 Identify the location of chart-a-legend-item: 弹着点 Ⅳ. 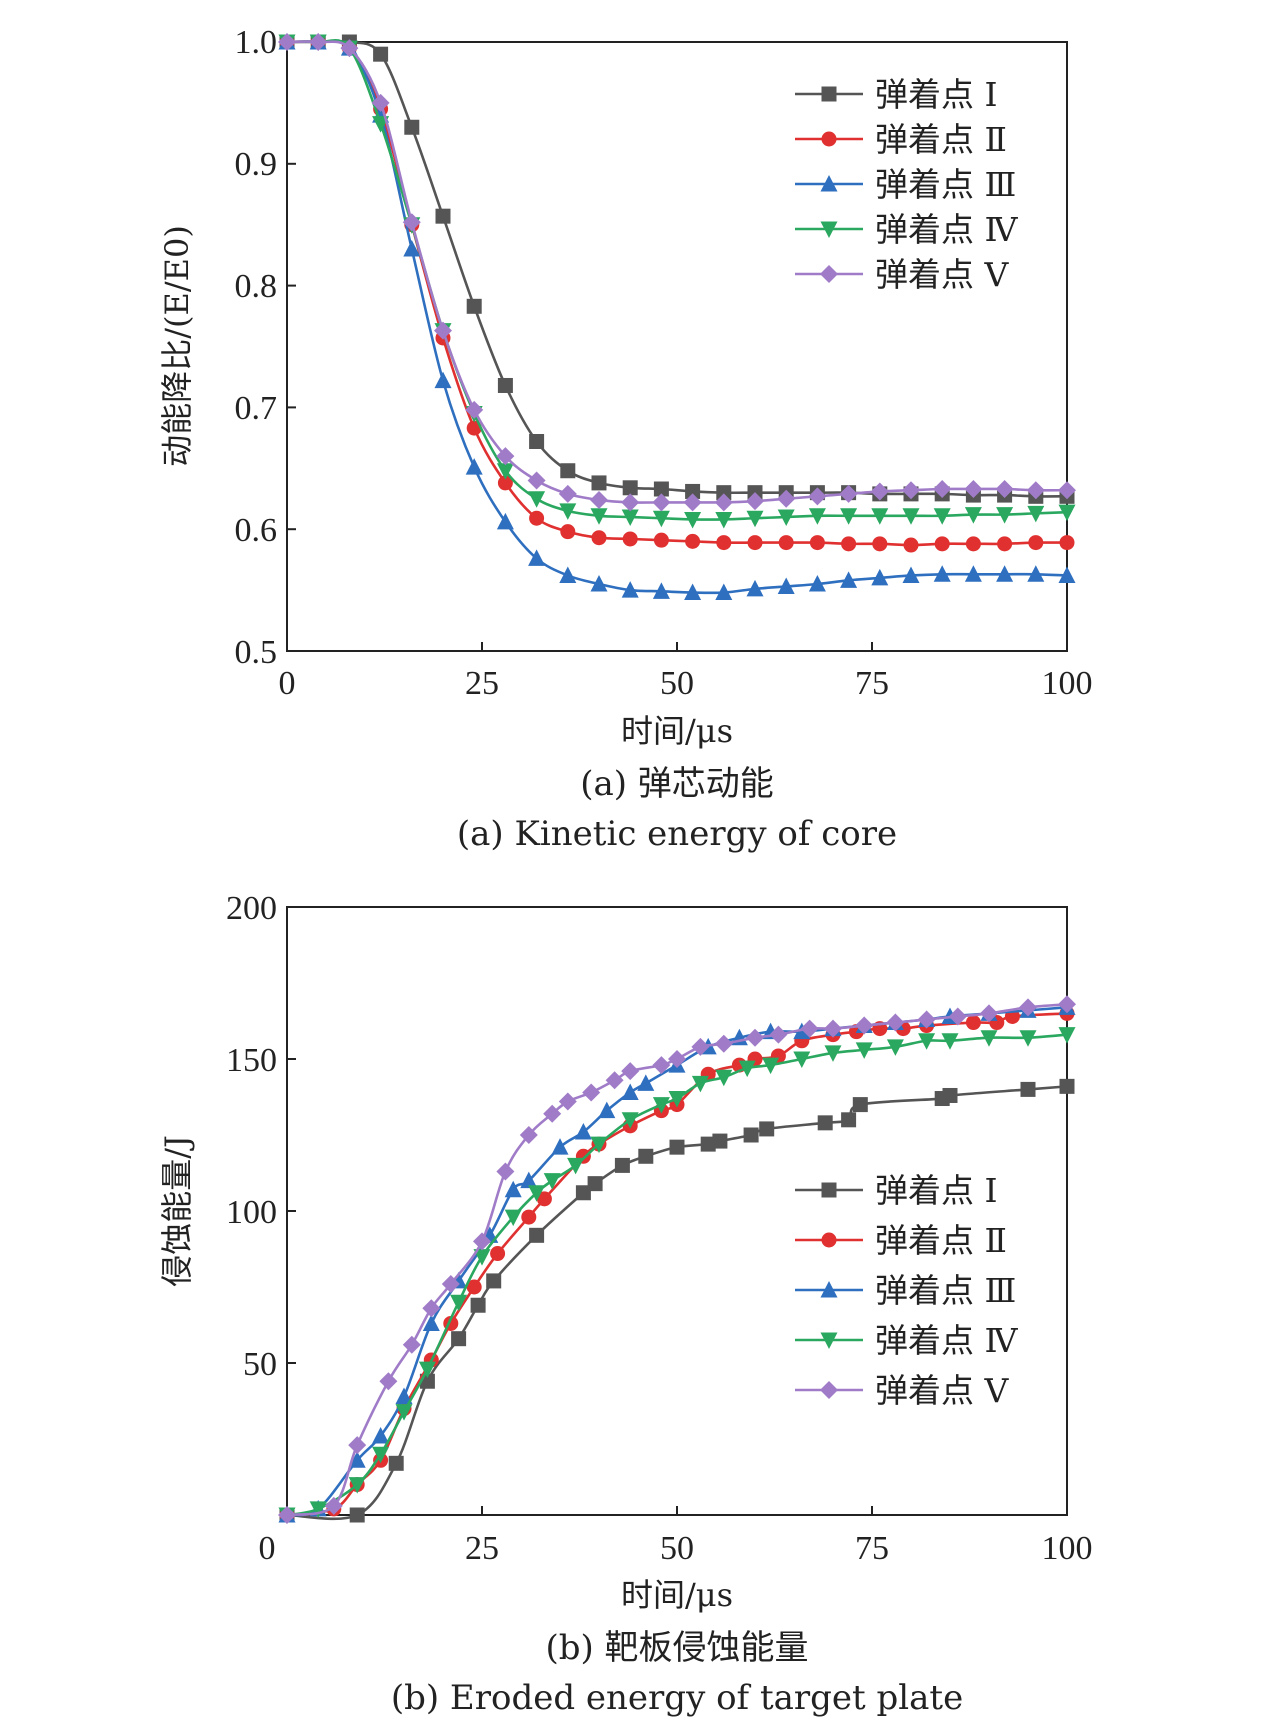
(906, 229).